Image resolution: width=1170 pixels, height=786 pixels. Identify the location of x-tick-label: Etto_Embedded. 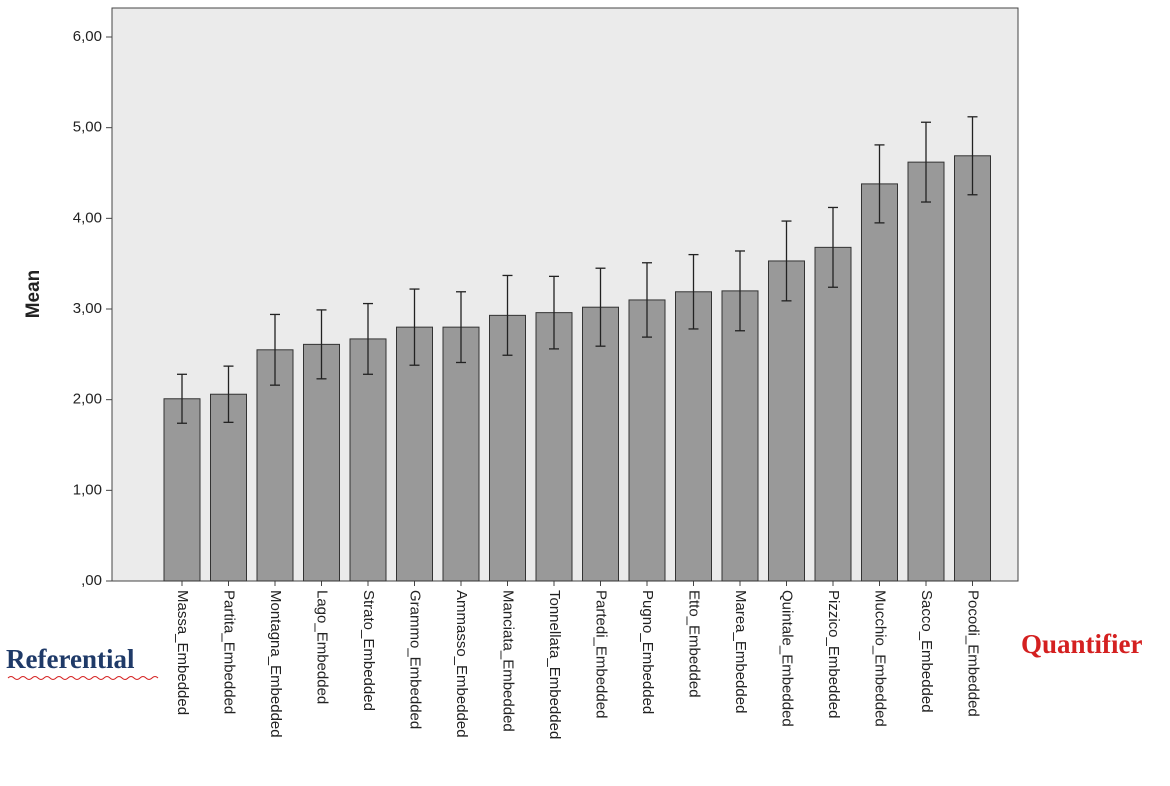
(694, 644).